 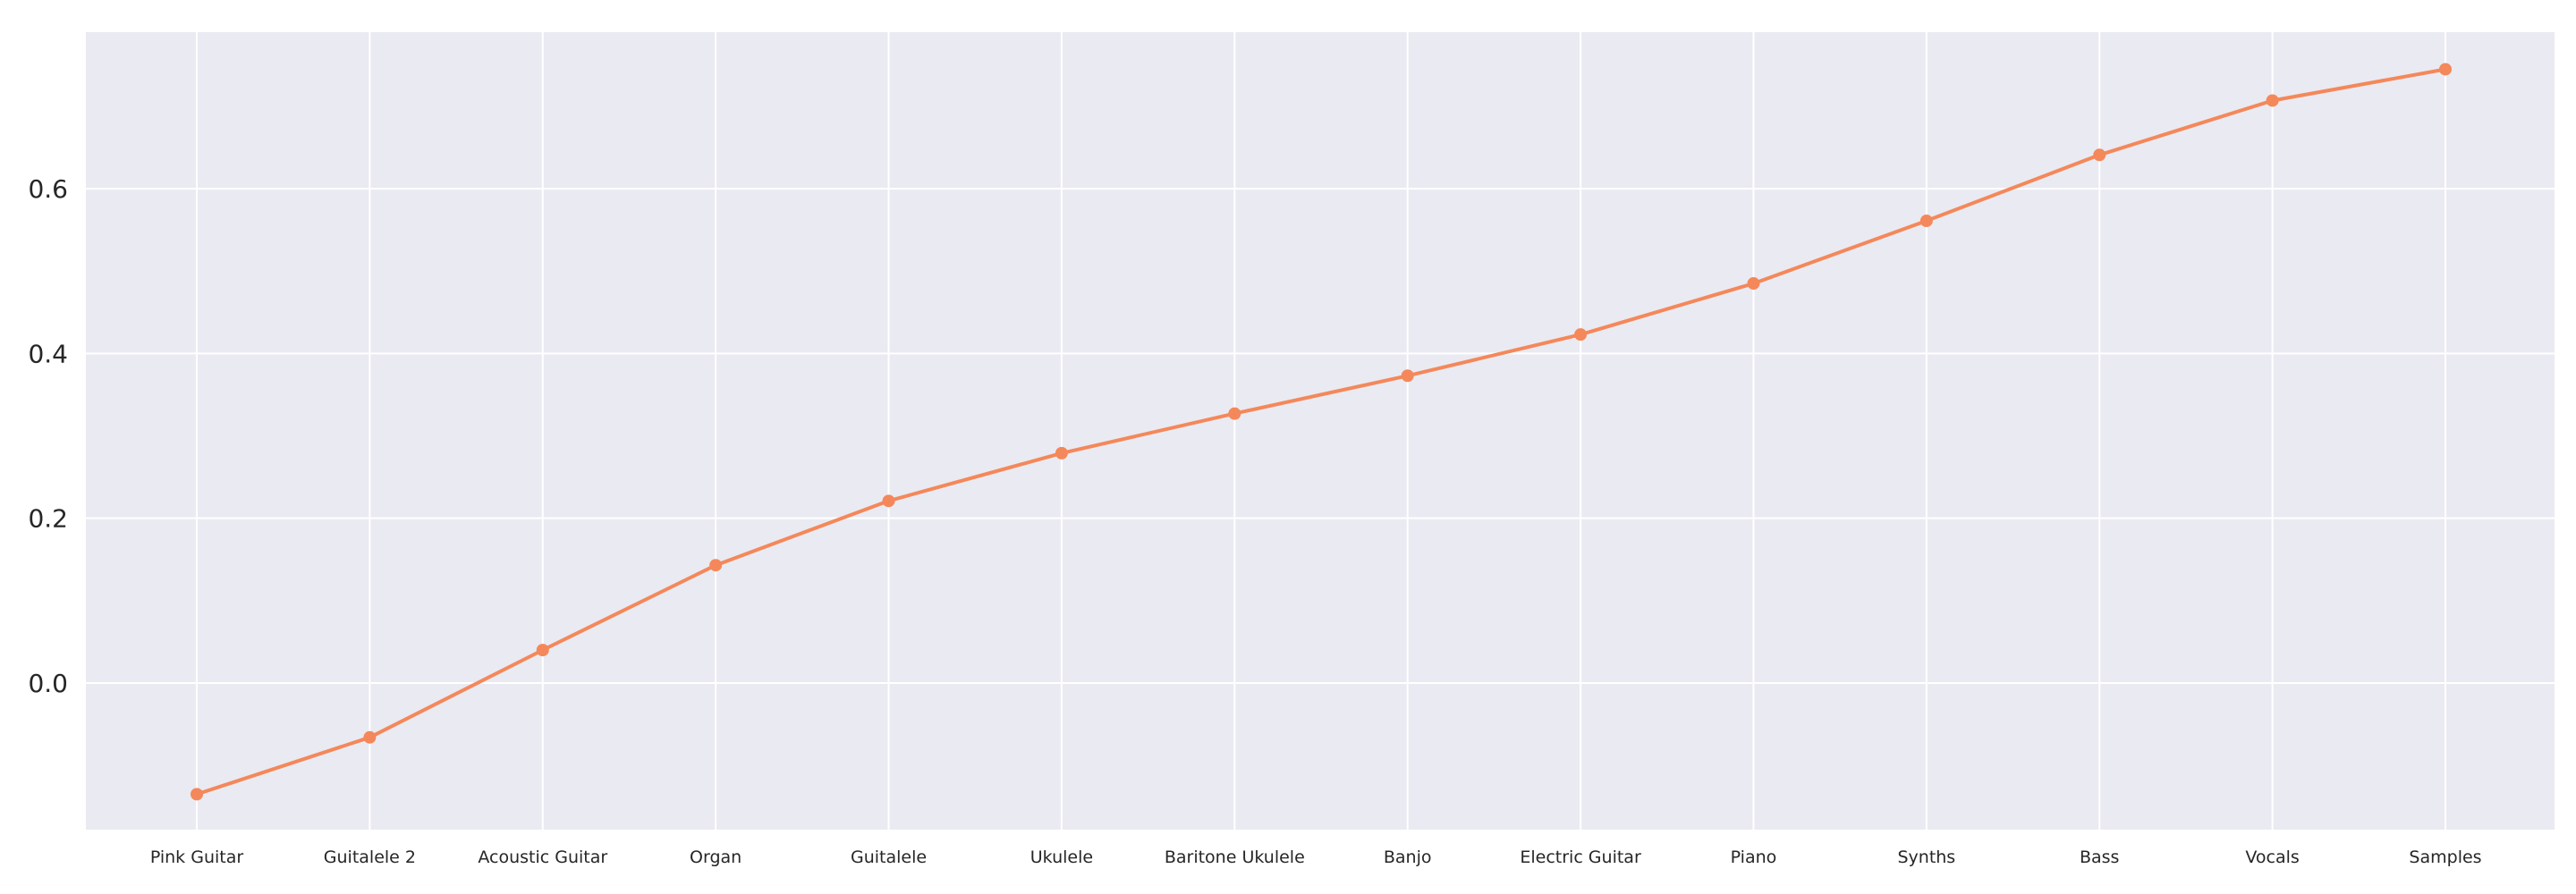 I want to click on x-tick-label: Guitalele 2, so click(x=370, y=857).